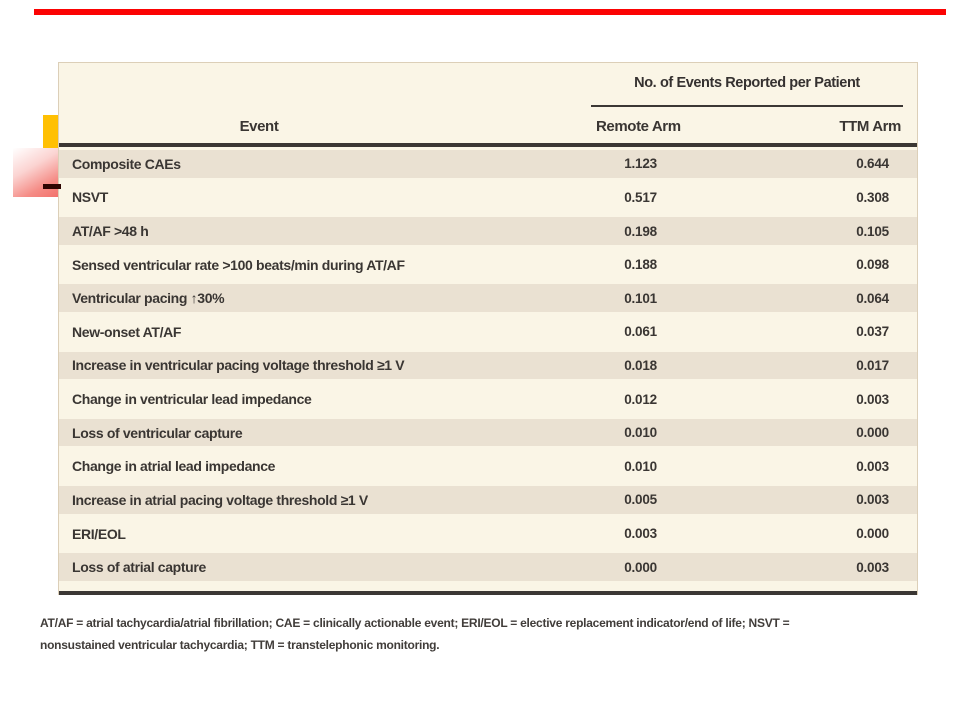  What do you see at coordinates (640, 567) in the screenshot?
I see `remote-arm-cell: 0.000` at bounding box center [640, 567].